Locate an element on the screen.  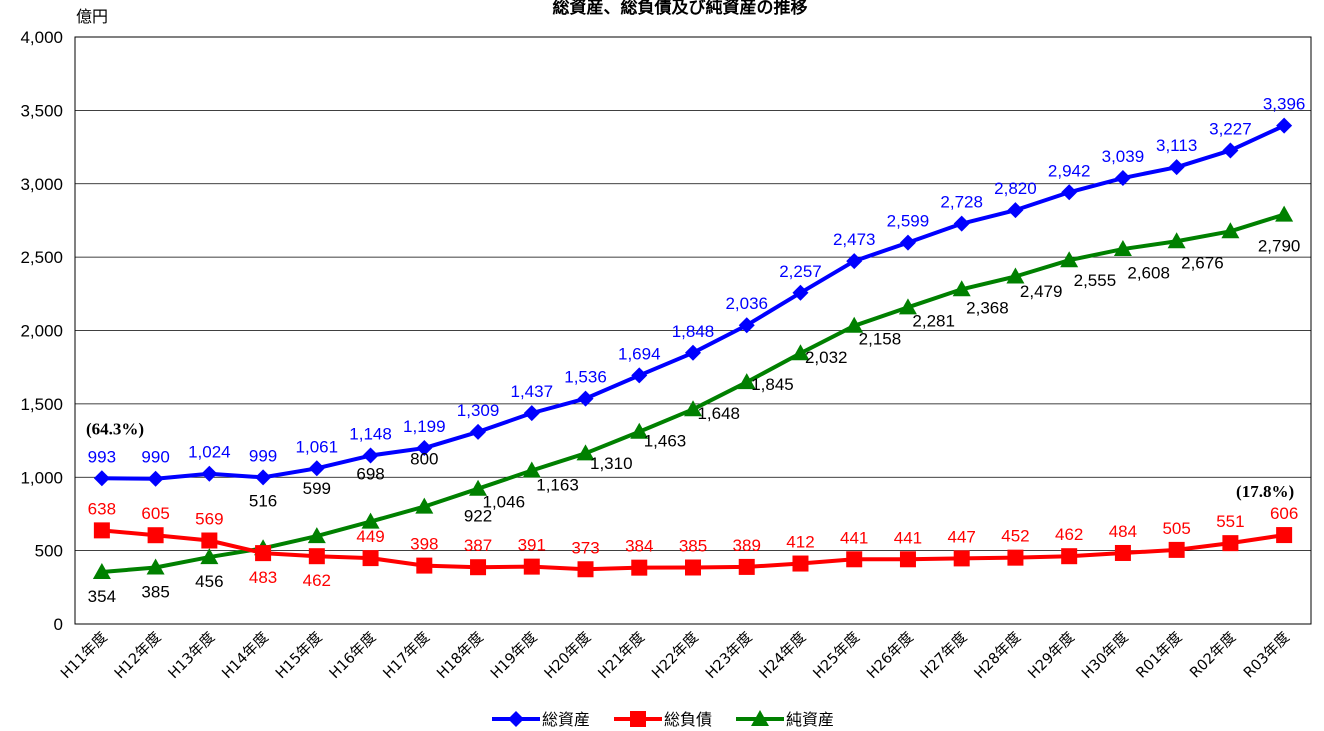
data-label: 638 is located at coordinates (102, 508).